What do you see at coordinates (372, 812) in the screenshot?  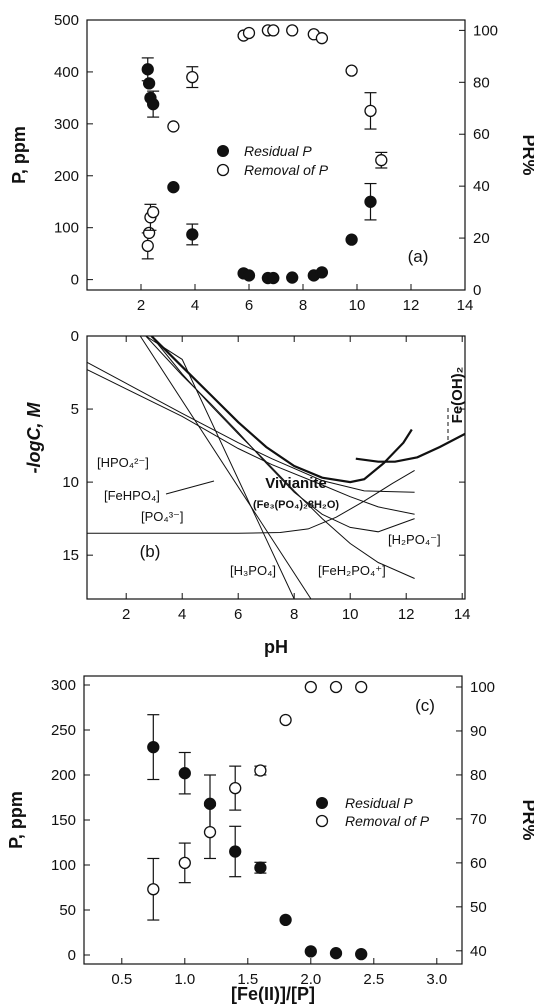 I see `panel-c-legend: Residual P Removal of P` at bounding box center [372, 812].